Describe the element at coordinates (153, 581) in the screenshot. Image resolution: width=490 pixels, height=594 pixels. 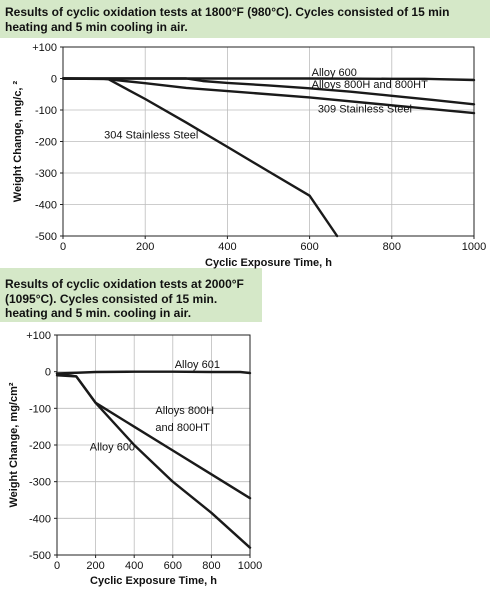
I see `chart2-x-axis-title: Cyclic Exposure Time, h` at that location.